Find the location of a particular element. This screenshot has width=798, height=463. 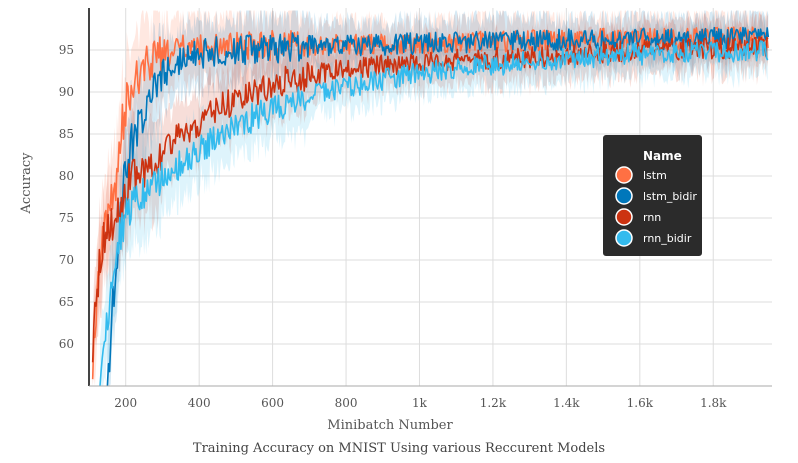

legend-label-rnn_bidir: rnn_bidir is located at coordinates (667, 238).